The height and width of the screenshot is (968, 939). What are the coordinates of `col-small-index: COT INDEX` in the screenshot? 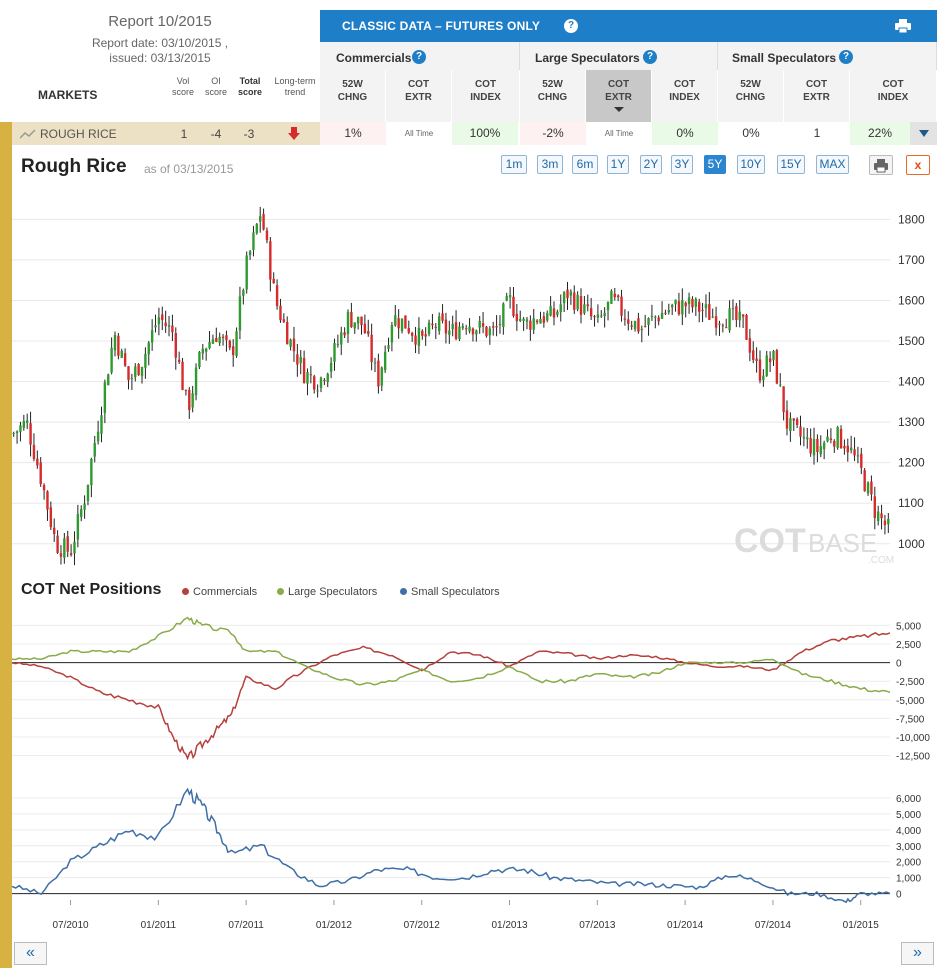 It's located at (893, 96).